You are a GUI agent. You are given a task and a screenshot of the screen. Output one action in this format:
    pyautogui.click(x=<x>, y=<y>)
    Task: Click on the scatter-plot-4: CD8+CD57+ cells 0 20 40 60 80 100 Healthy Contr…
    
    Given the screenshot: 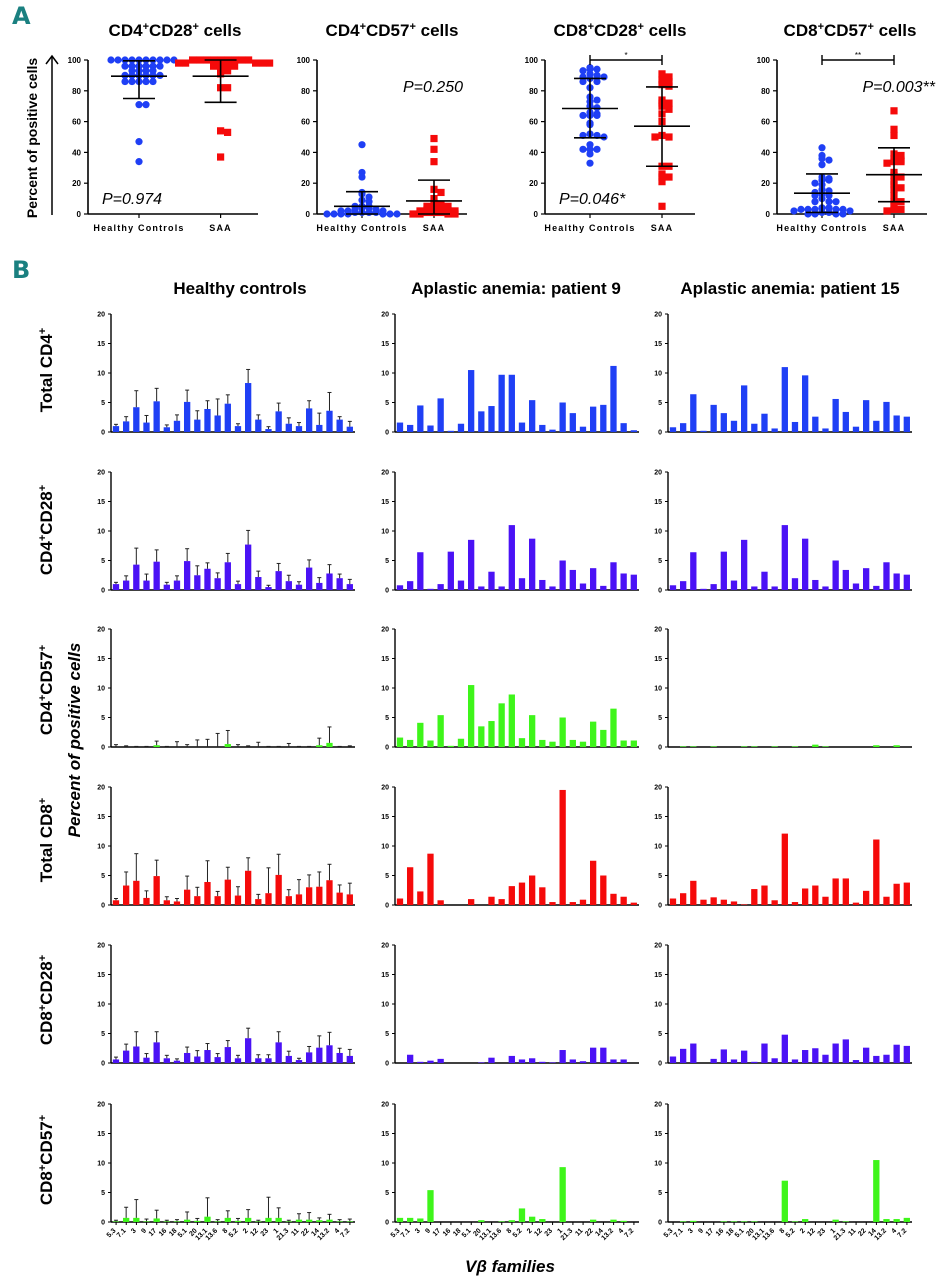 What is the action you would take?
    pyautogui.click(x=846, y=127)
    